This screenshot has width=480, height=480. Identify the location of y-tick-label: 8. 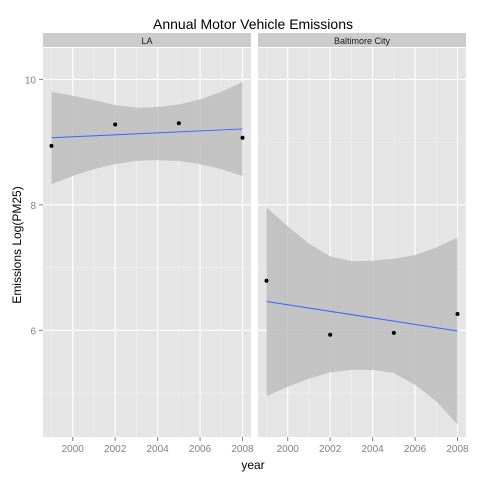
(33, 206).